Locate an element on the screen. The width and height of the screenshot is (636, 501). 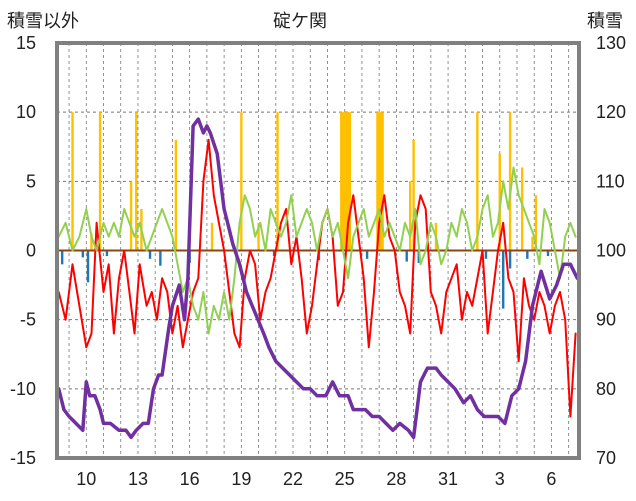
right-tick-label: 110 is located at coordinates (610, 181).